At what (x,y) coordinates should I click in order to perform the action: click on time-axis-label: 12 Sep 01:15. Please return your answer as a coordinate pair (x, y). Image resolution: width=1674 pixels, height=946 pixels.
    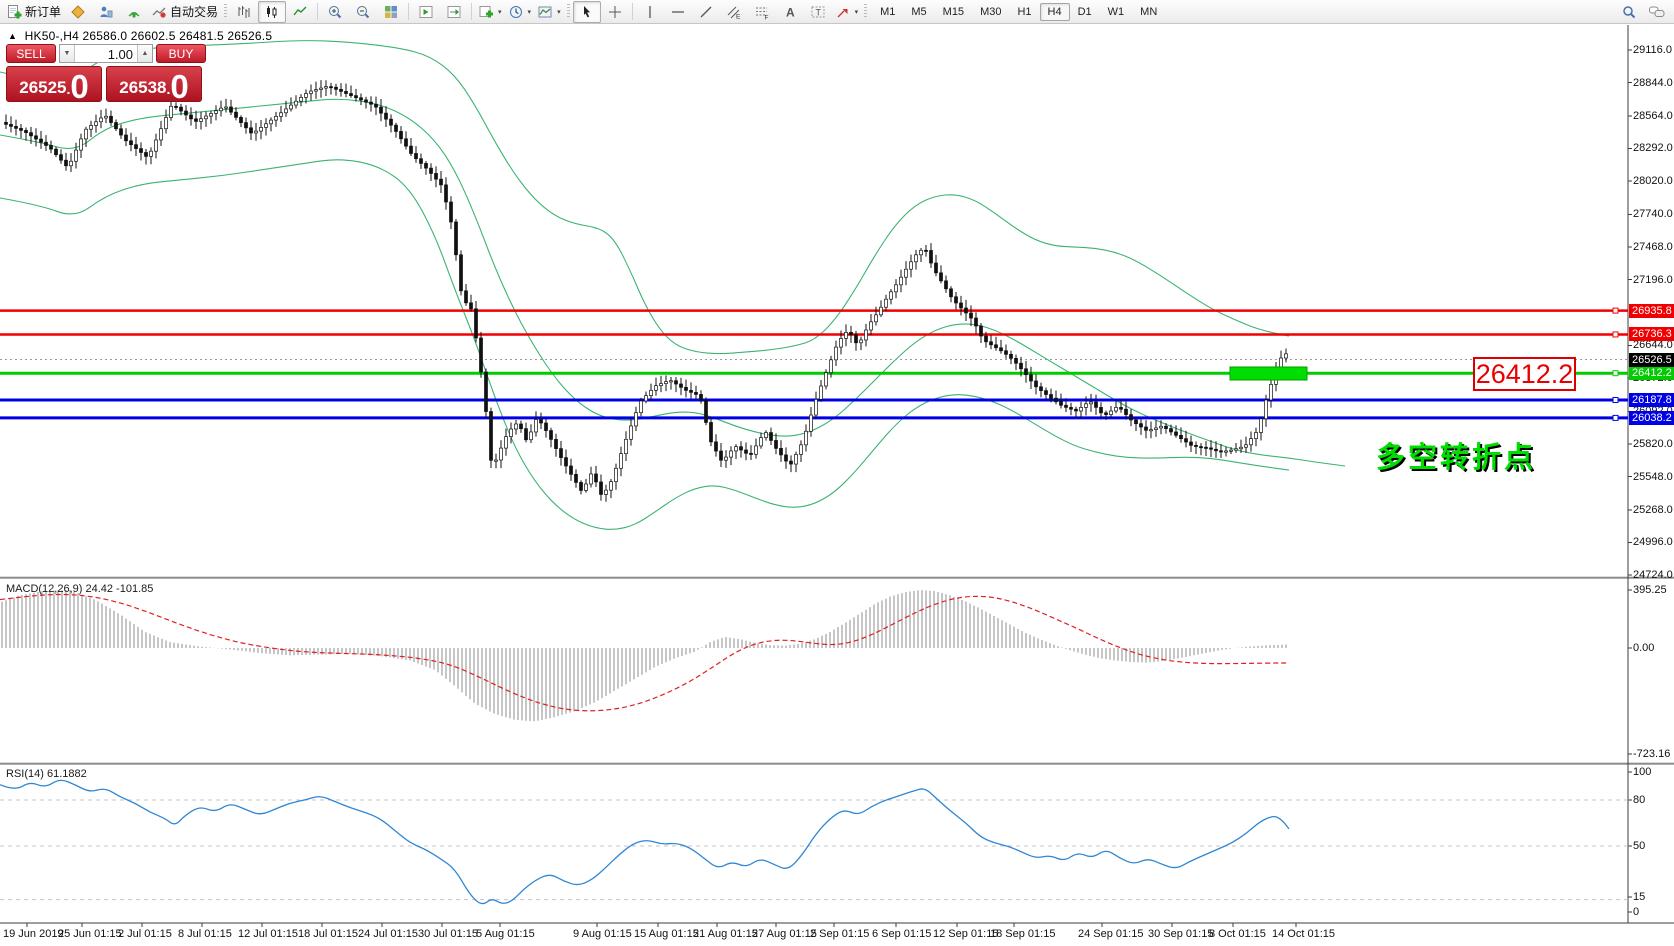
    Looking at the image, I should click on (966, 934).